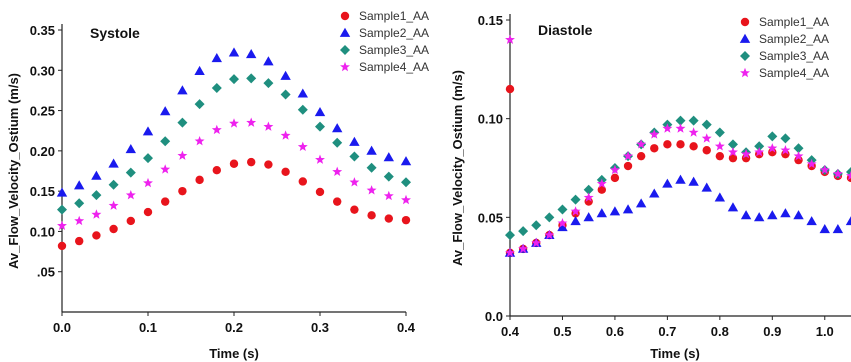 The width and height of the screenshot is (851, 362). Describe the element at coordinates (42, 30) in the screenshot. I see `chart0-y-tick-label: 0.35` at that location.